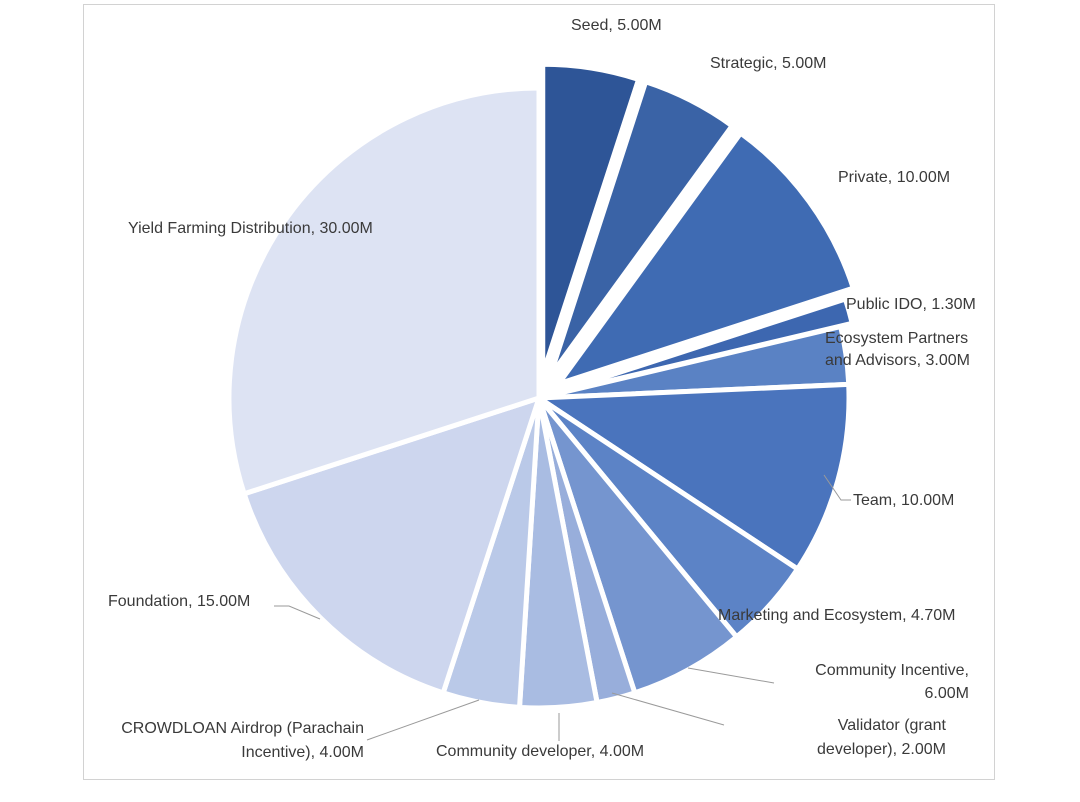 This screenshot has height=802, width=1080. I want to click on pie-slice-public-ido, so click(702, 346).